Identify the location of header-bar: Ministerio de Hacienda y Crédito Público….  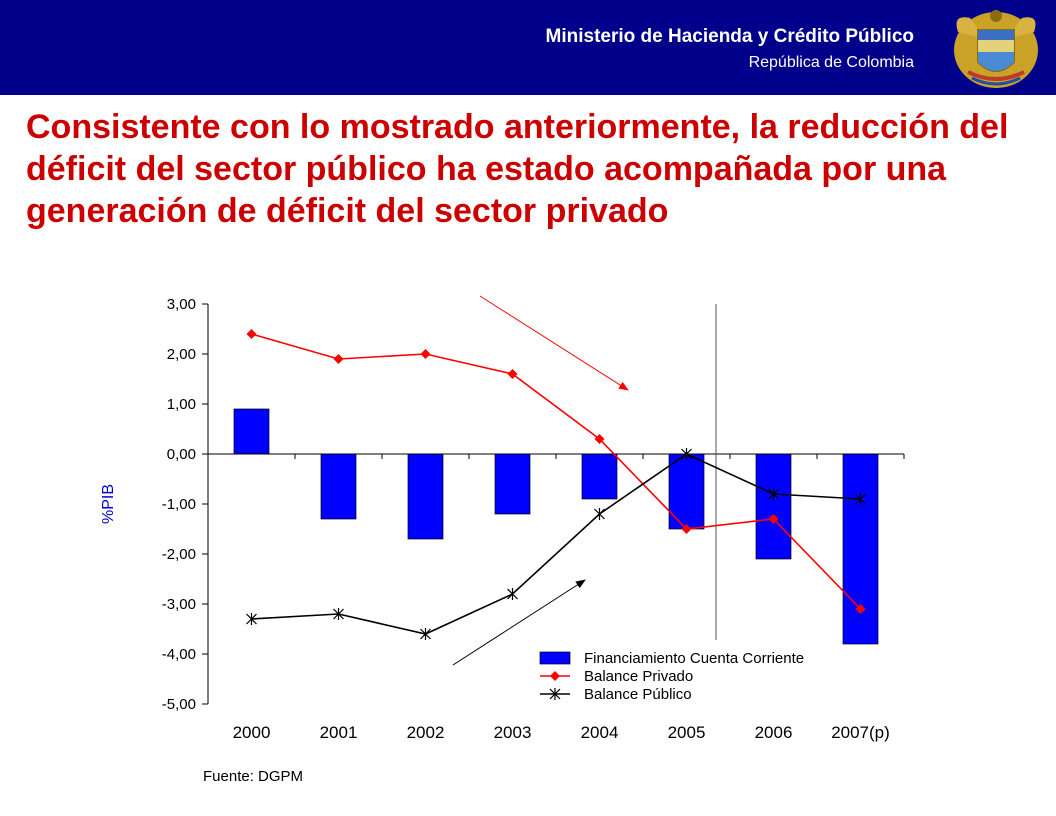
(528, 47).